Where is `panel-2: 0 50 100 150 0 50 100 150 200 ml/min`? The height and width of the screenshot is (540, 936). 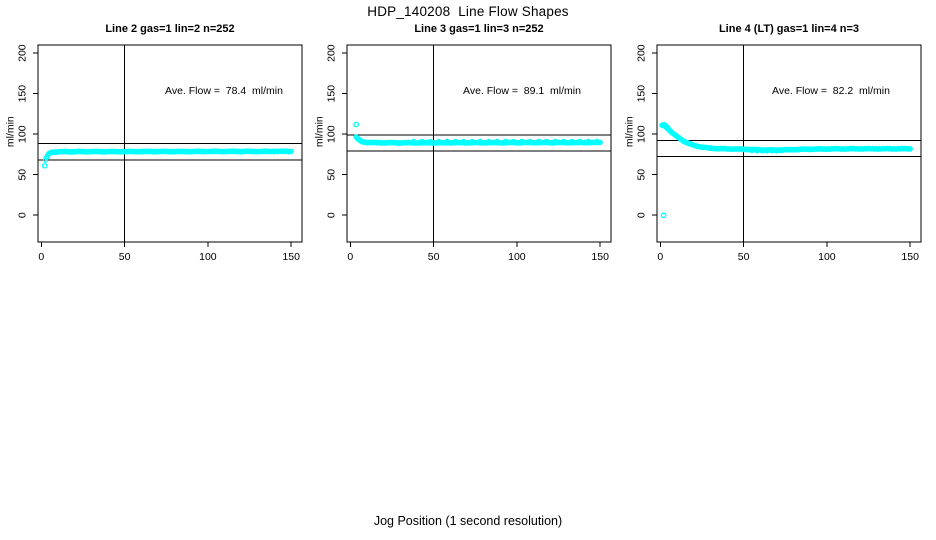
panel-2: 0 50 100 150 0 50 100 150 200 ml/min is located at coordinates (773, 153).